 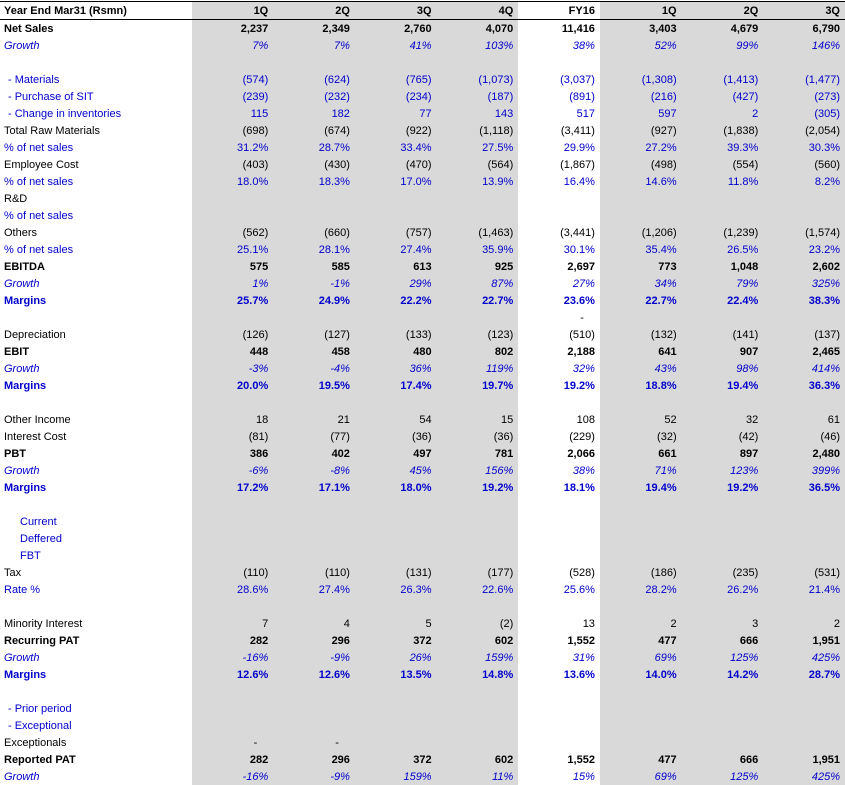 I want to click on value-cell: (3,441), so click(x=559, y=232).